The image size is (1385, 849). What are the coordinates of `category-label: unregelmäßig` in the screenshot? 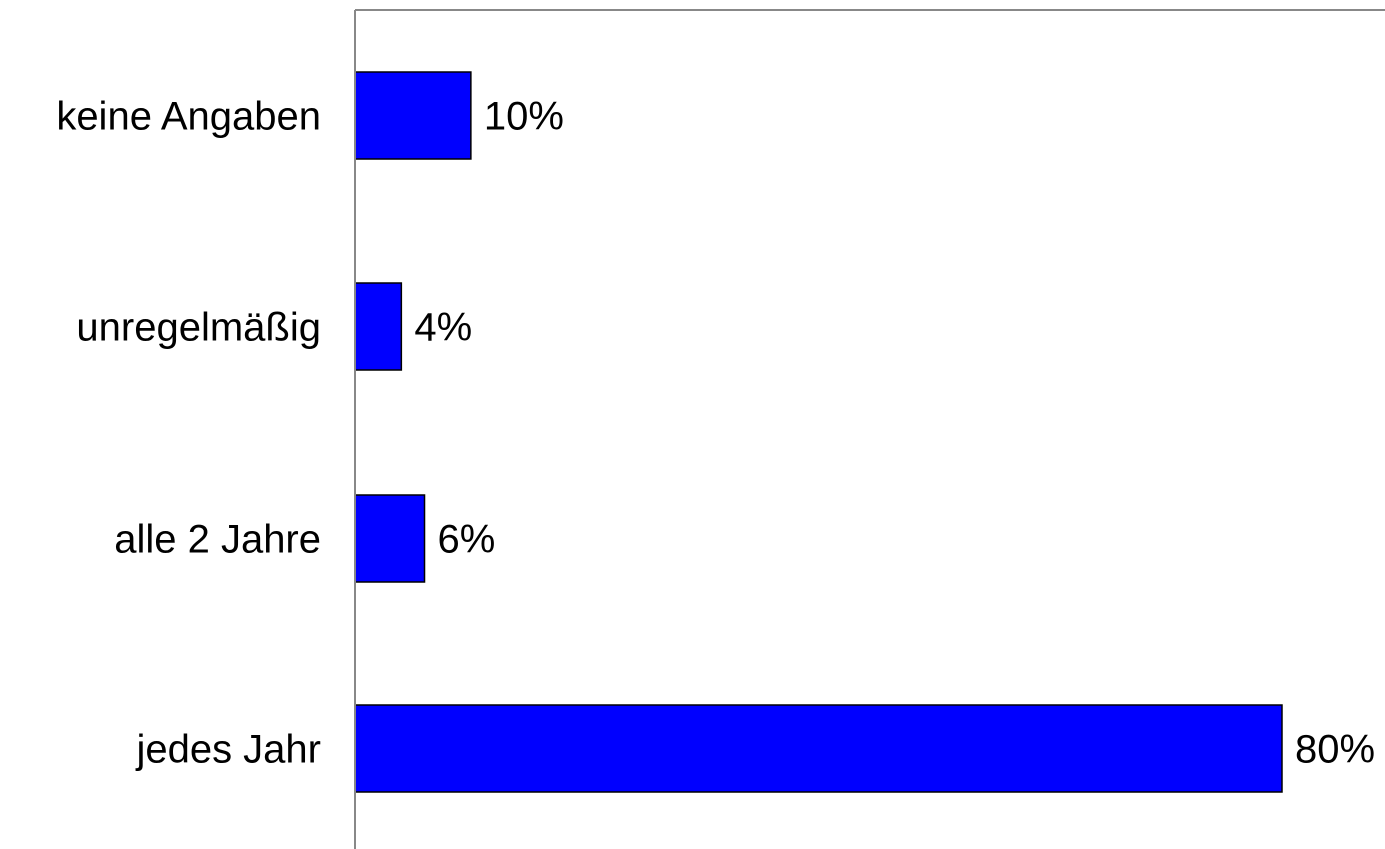 It's located at (198, 328).